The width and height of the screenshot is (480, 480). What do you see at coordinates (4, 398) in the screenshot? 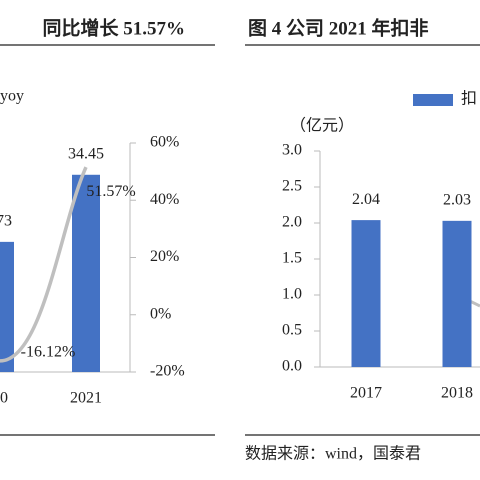
I see `x-tick-label: 20` at bounding box center [4, 398].